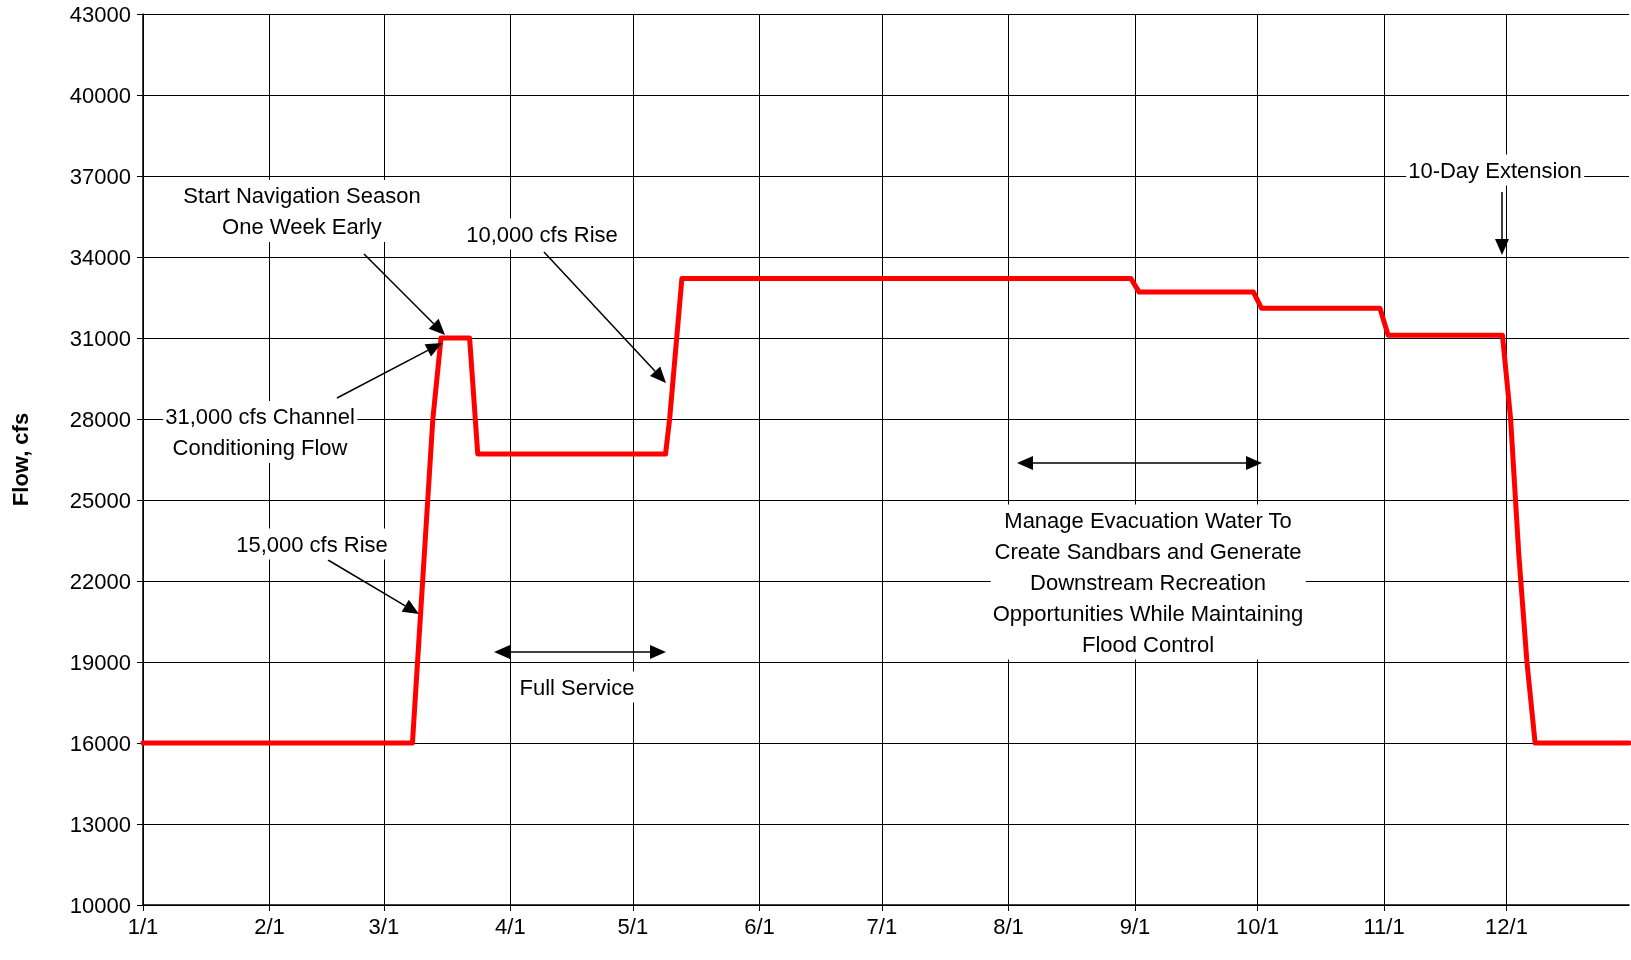 The image size is (1631, 960). I want to click on annotation: Start Navigation Season One Week Early, so click(302, 211).